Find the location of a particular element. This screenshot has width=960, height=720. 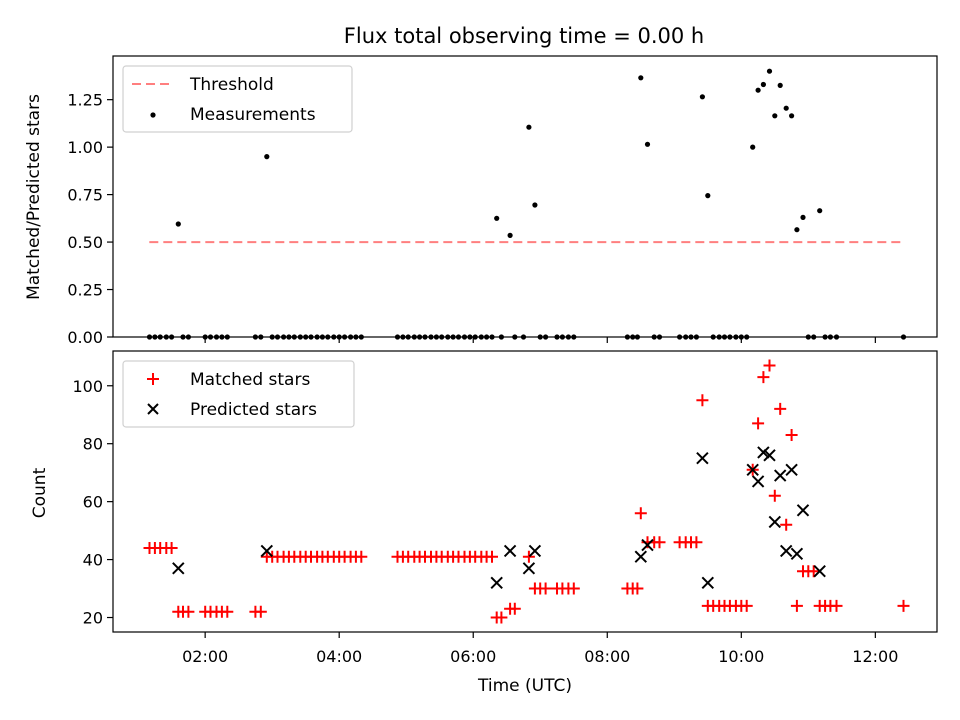

top-legend-box is located at coordinates (237, 99).